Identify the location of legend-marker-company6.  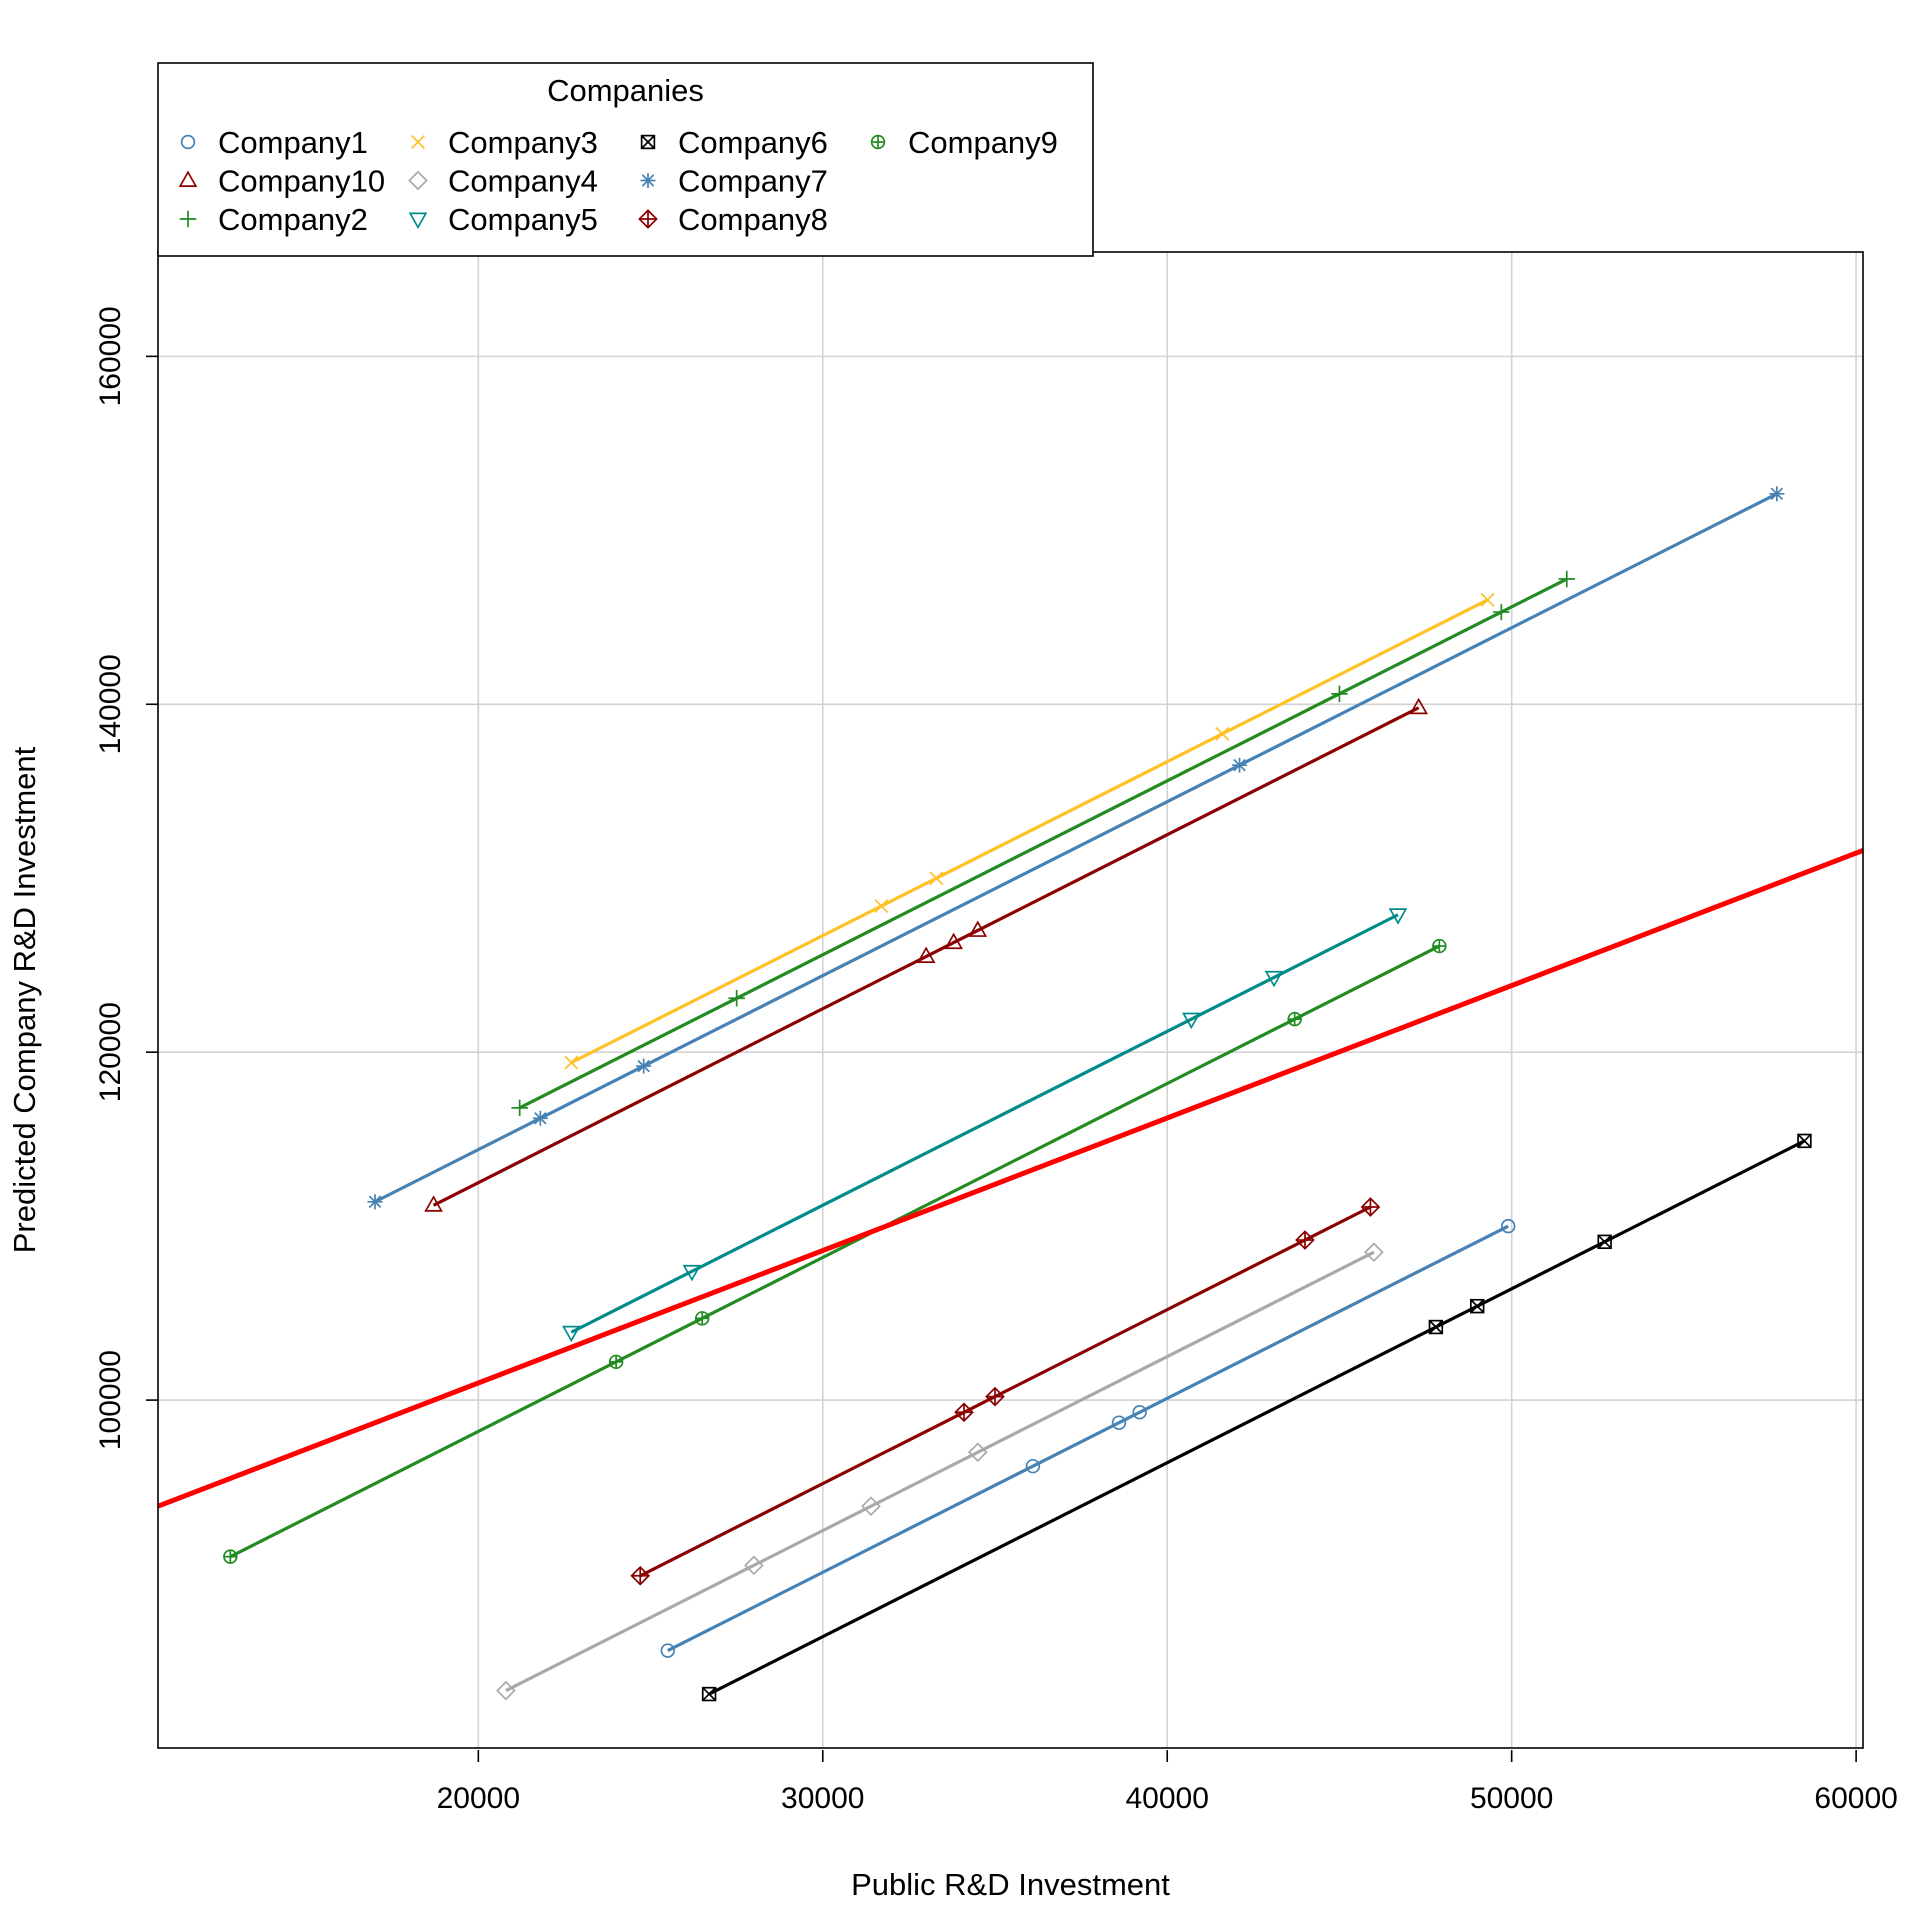
(648, 142).